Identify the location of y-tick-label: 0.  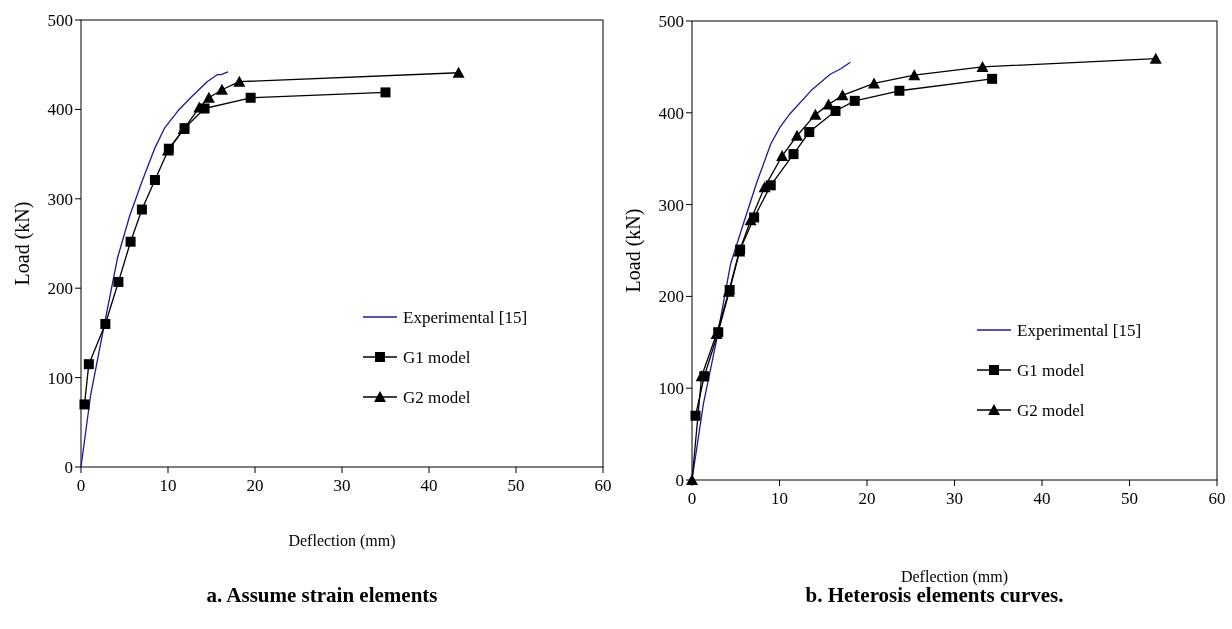
(68, 467).